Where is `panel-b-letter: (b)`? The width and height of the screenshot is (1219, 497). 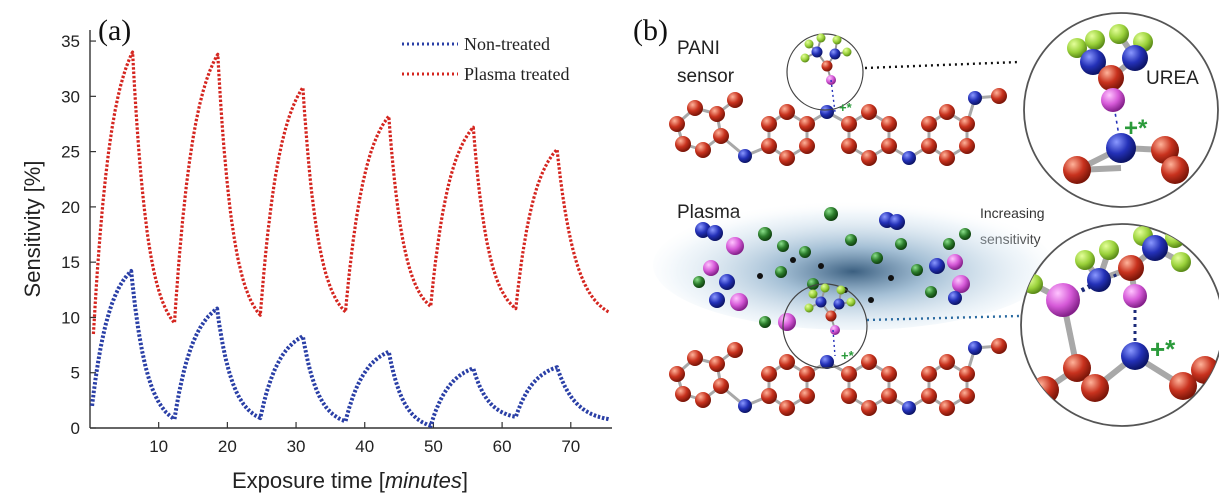
panel-b-letter: (b) is located at coordinates (650, 30).